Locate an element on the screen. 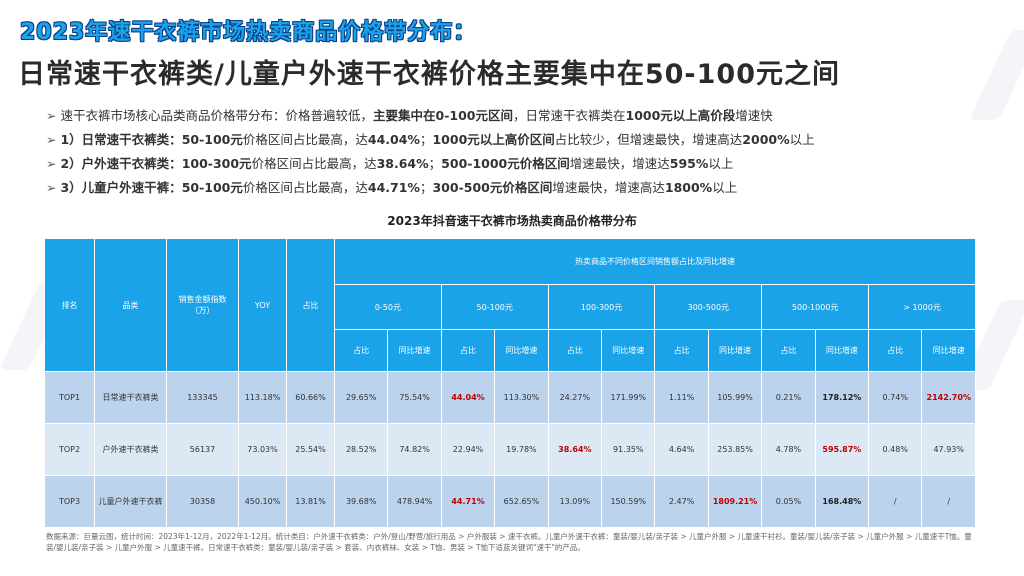  cell-yoy: 450.10% is located at coordinates (262, 501).